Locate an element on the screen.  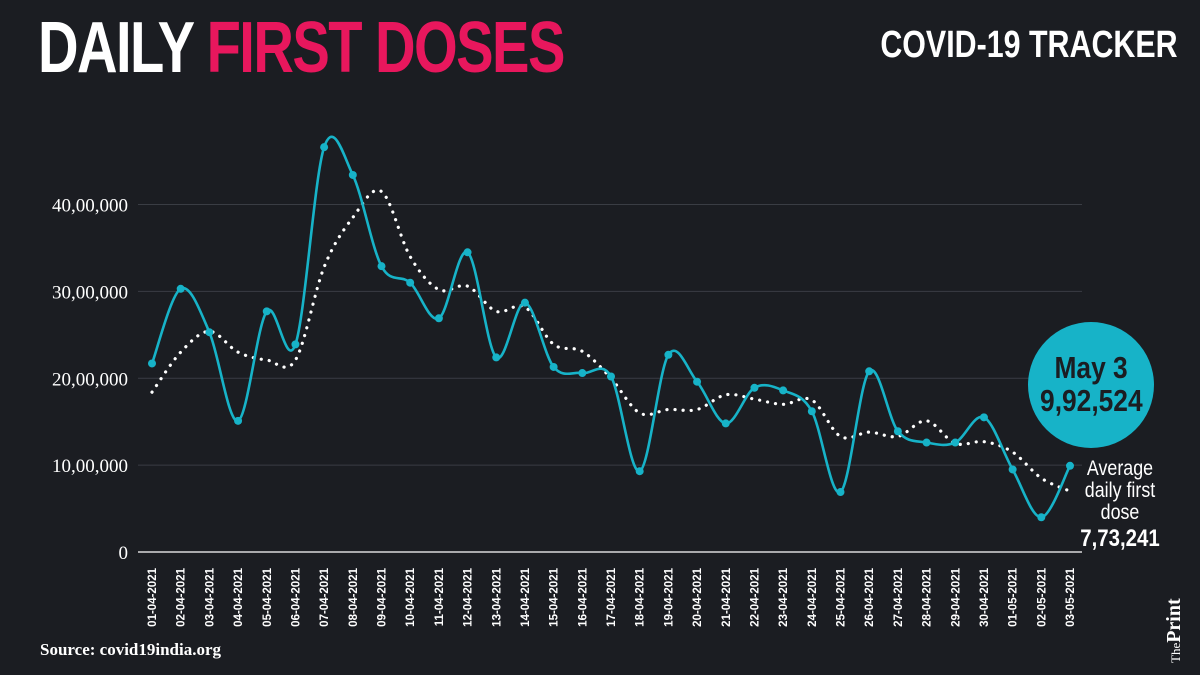
source-note: Source: covid19india.org is located at coordinates (131, 649).